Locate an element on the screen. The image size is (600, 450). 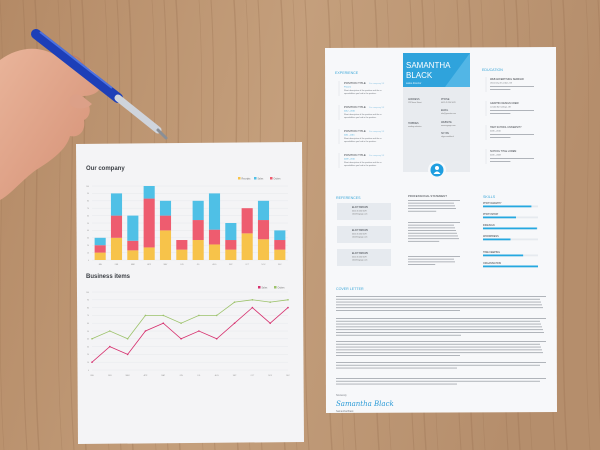
contact-label: SKYPE is located at coordinates (445, 133).